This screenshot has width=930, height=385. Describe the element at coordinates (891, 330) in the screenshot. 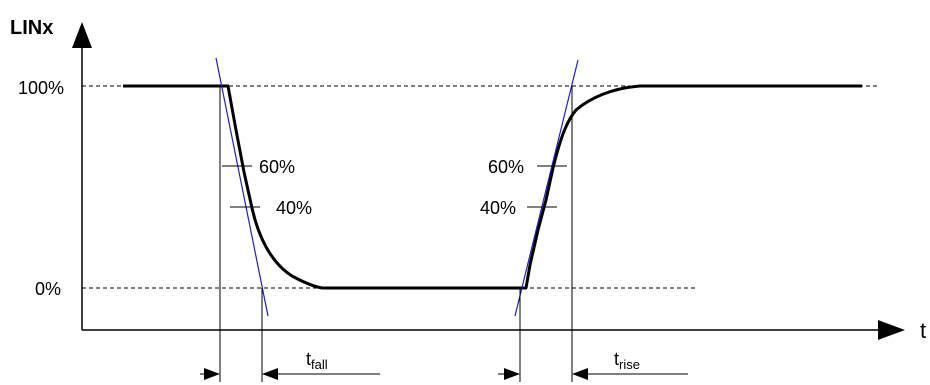

I see `x-axis-arrow-icon` at that location.